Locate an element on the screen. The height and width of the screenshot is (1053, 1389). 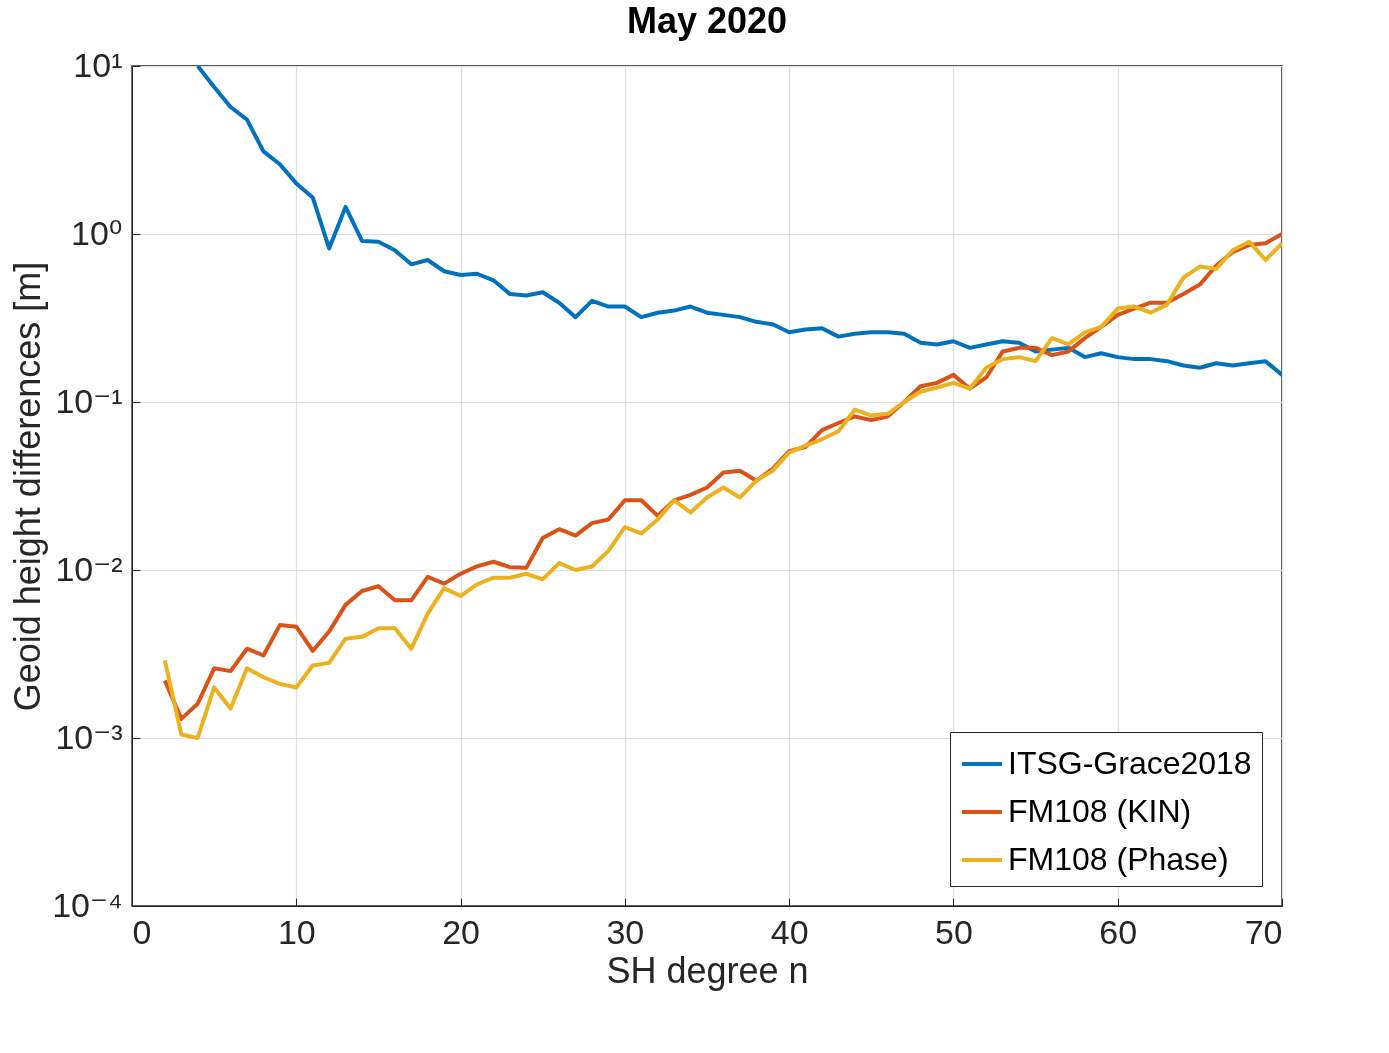
legend-label: FM108 (KIN) is located at coordinates (1100, 811).